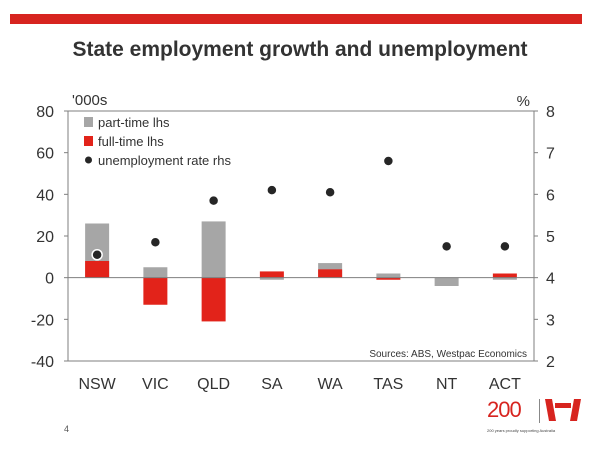 The image size is (600, 450). Describe the element at coordinates (446, 281) in the screenshot. I see `part-time-bar-nt` at that location.